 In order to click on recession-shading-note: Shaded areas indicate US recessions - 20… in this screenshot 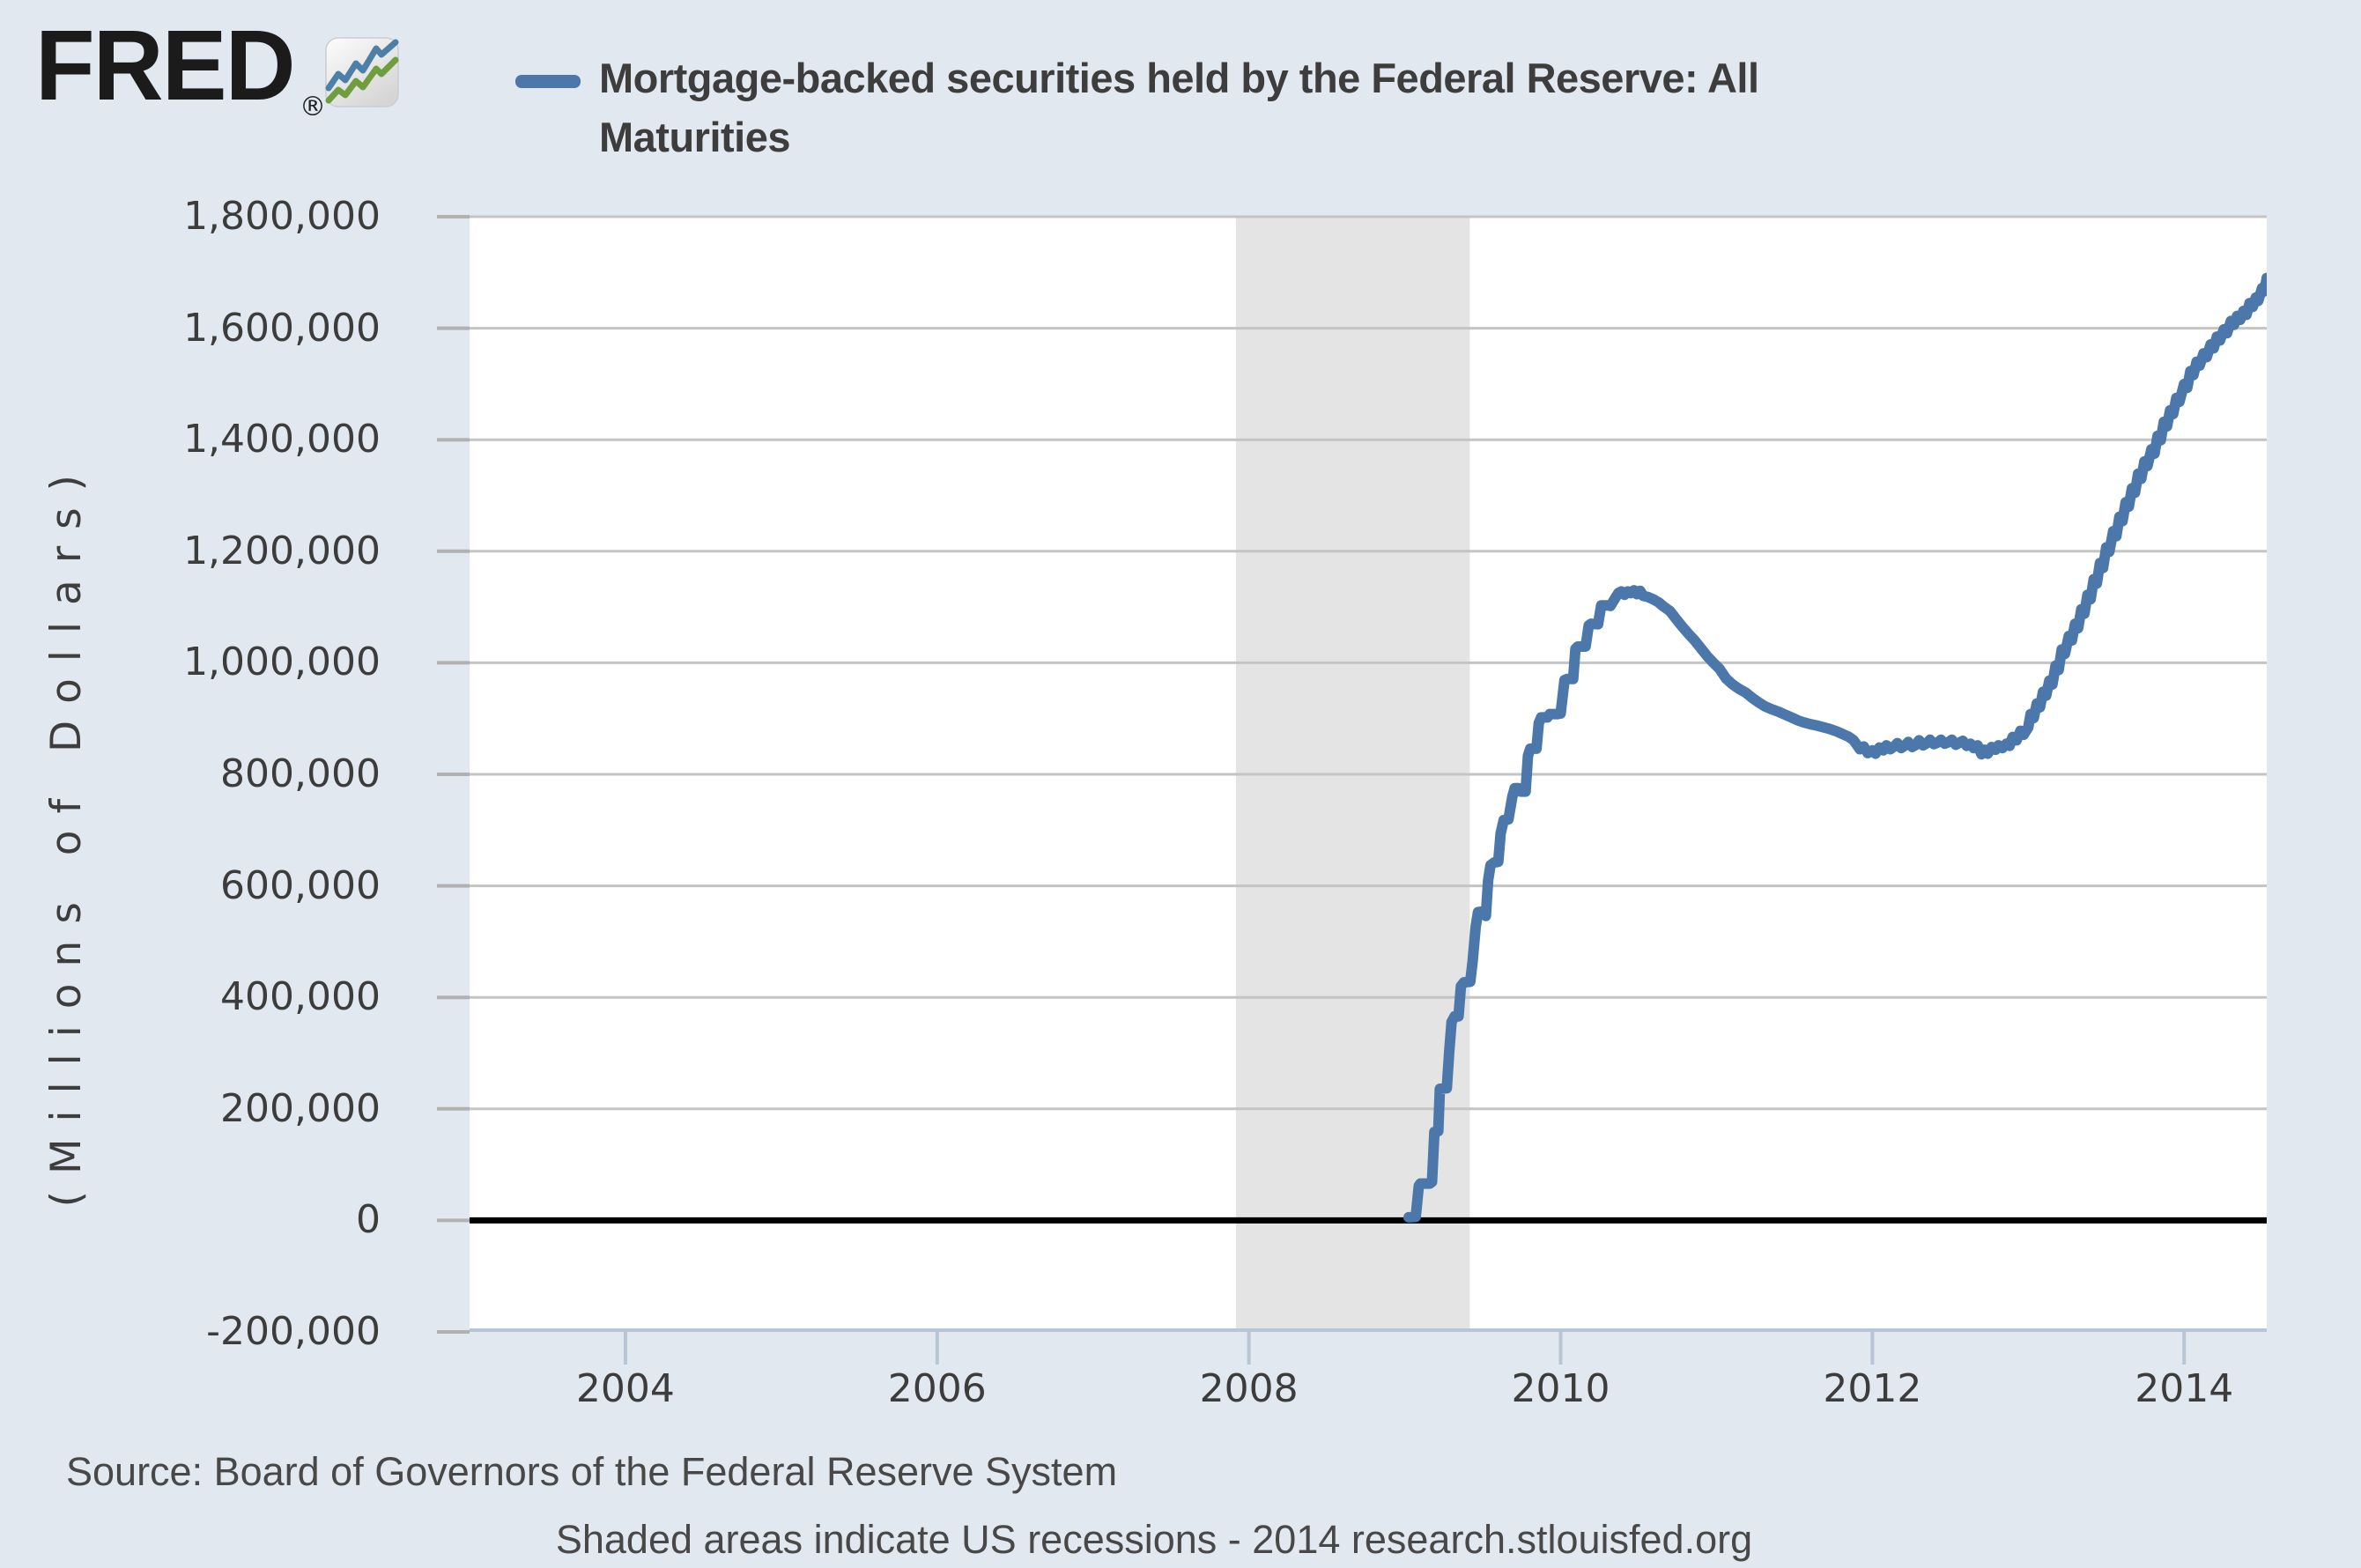, I will do `click(1154, 1539)`.